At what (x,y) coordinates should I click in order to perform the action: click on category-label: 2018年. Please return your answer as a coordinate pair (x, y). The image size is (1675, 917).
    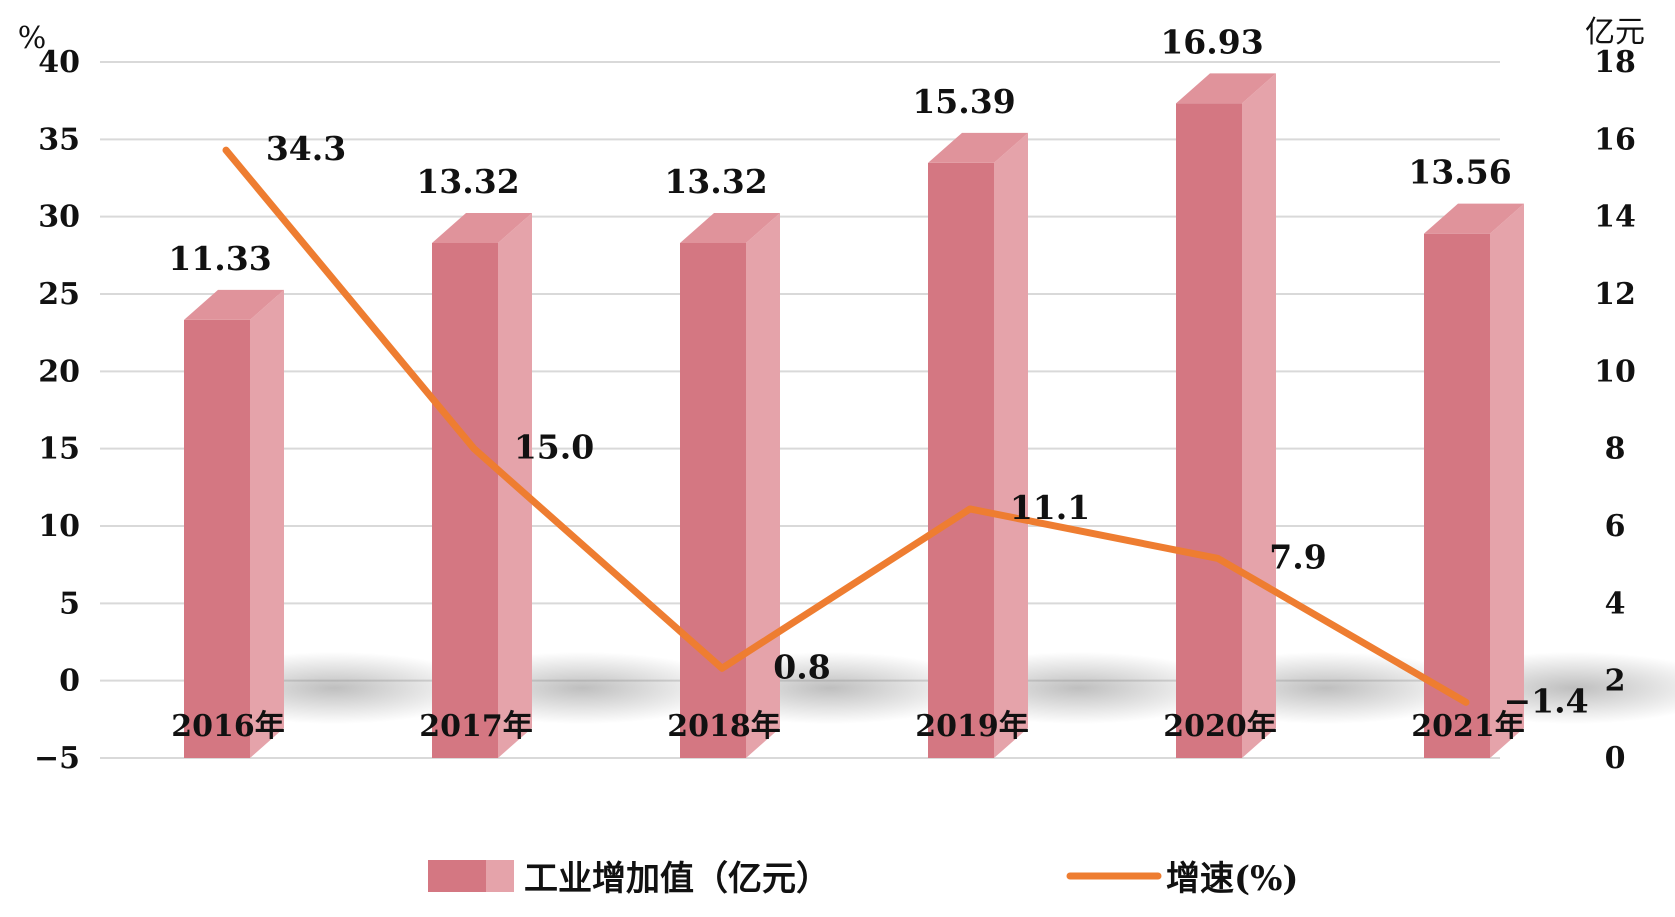
    Looking at the image, I should click on (724, 726).